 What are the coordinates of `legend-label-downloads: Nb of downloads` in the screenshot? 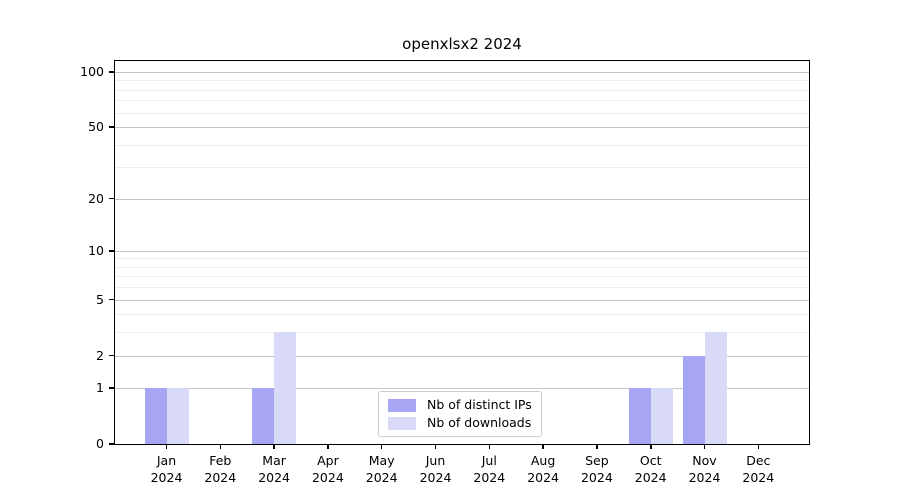 It's located at (479, 422).